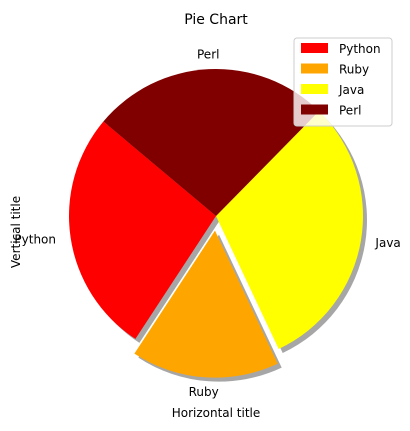  I want to click on y-axis-label: Vertical title, so click(16, 232).